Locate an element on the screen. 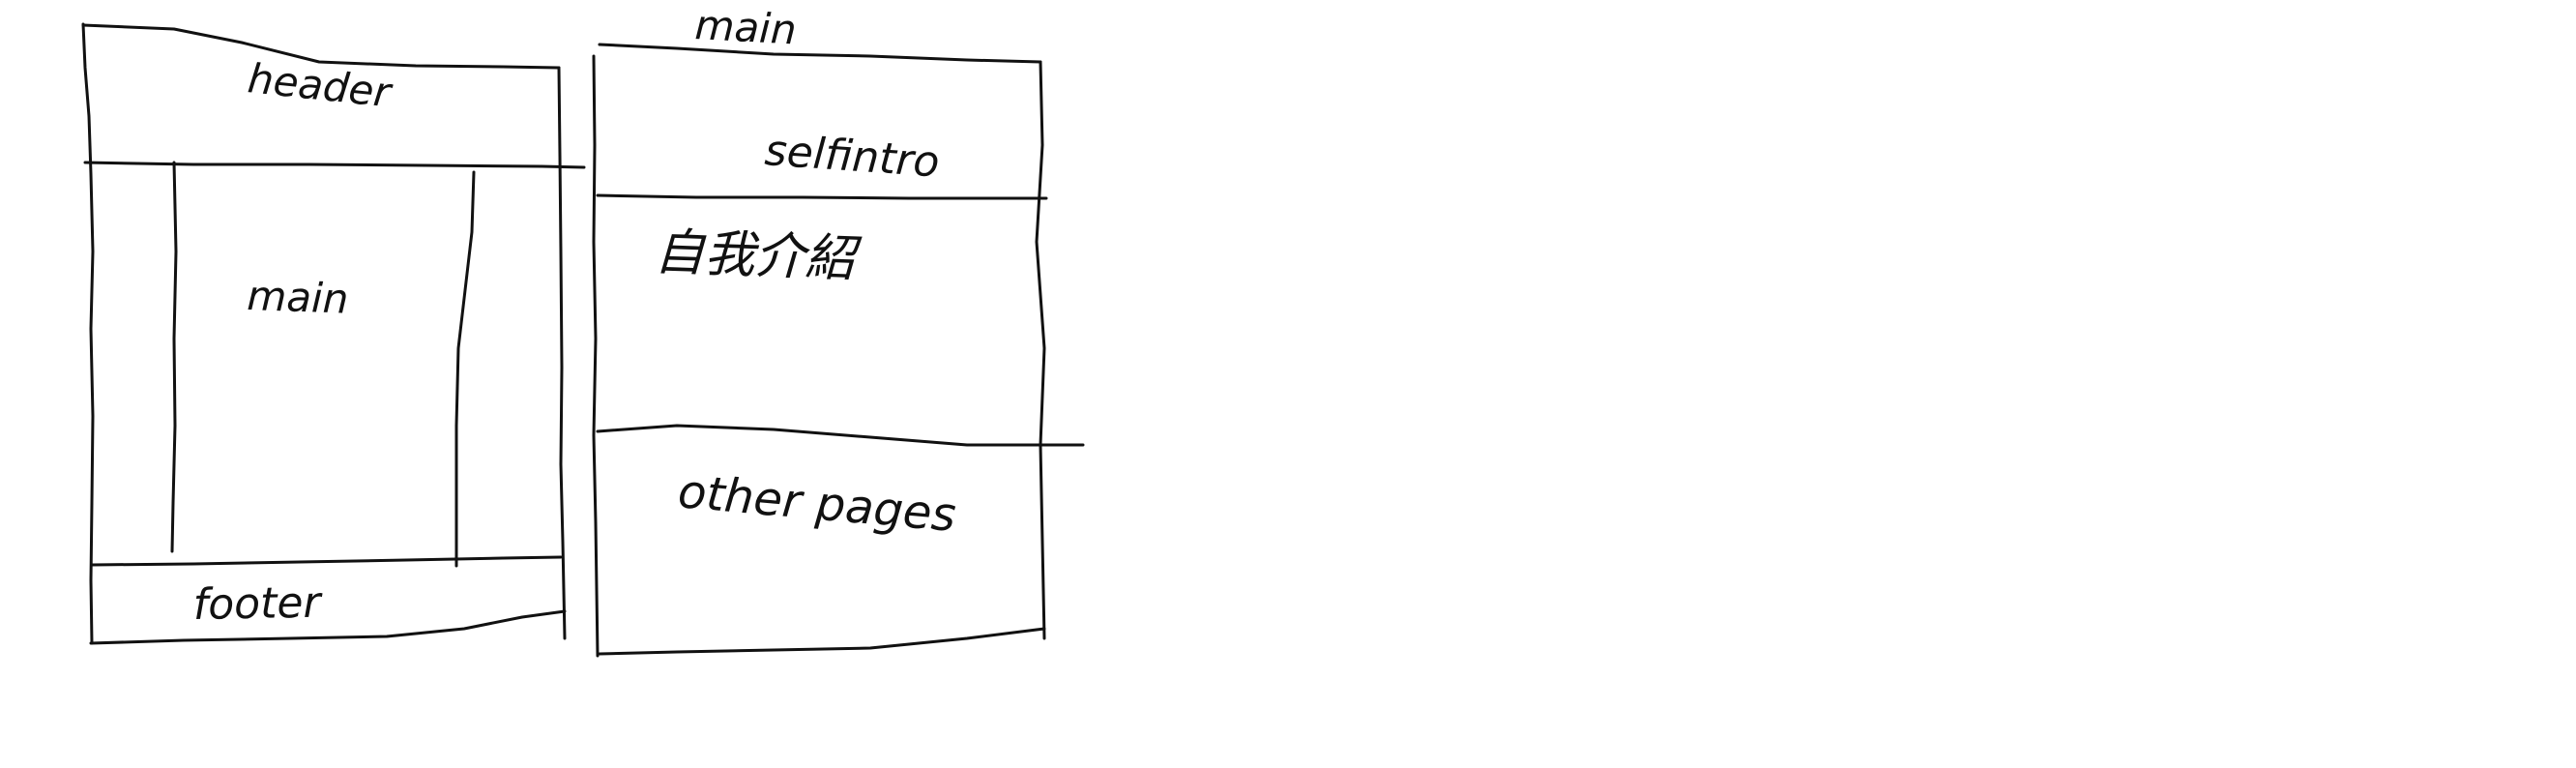  left-outer-frame is located at coordinates (88, 333).